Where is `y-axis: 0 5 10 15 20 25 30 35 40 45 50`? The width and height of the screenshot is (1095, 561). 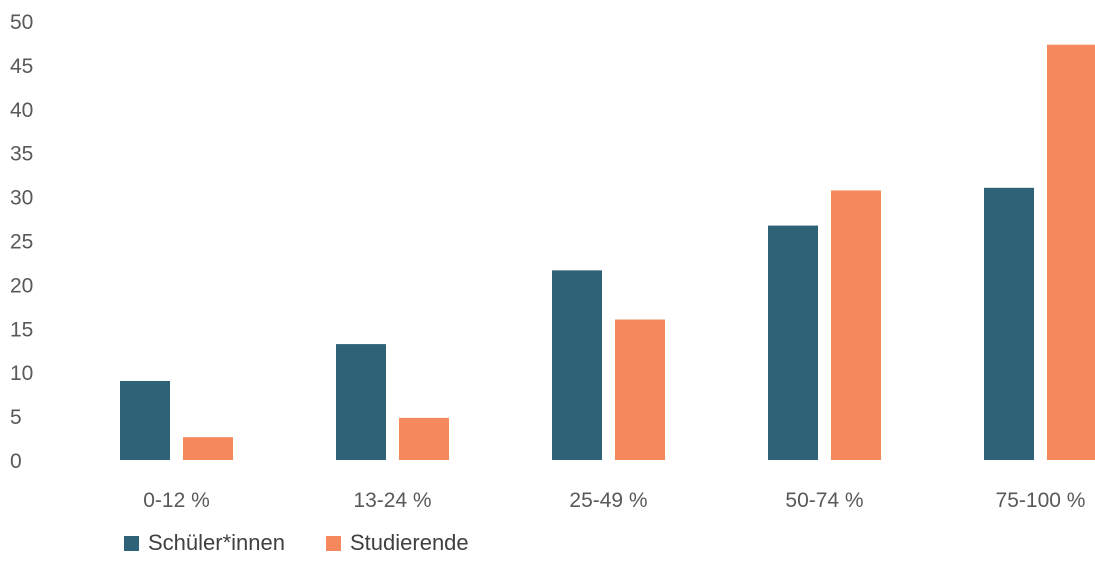
y-axis: 0 5 10 15 20 25 30 35 40 45 50 is located at coordinates (21, 242).